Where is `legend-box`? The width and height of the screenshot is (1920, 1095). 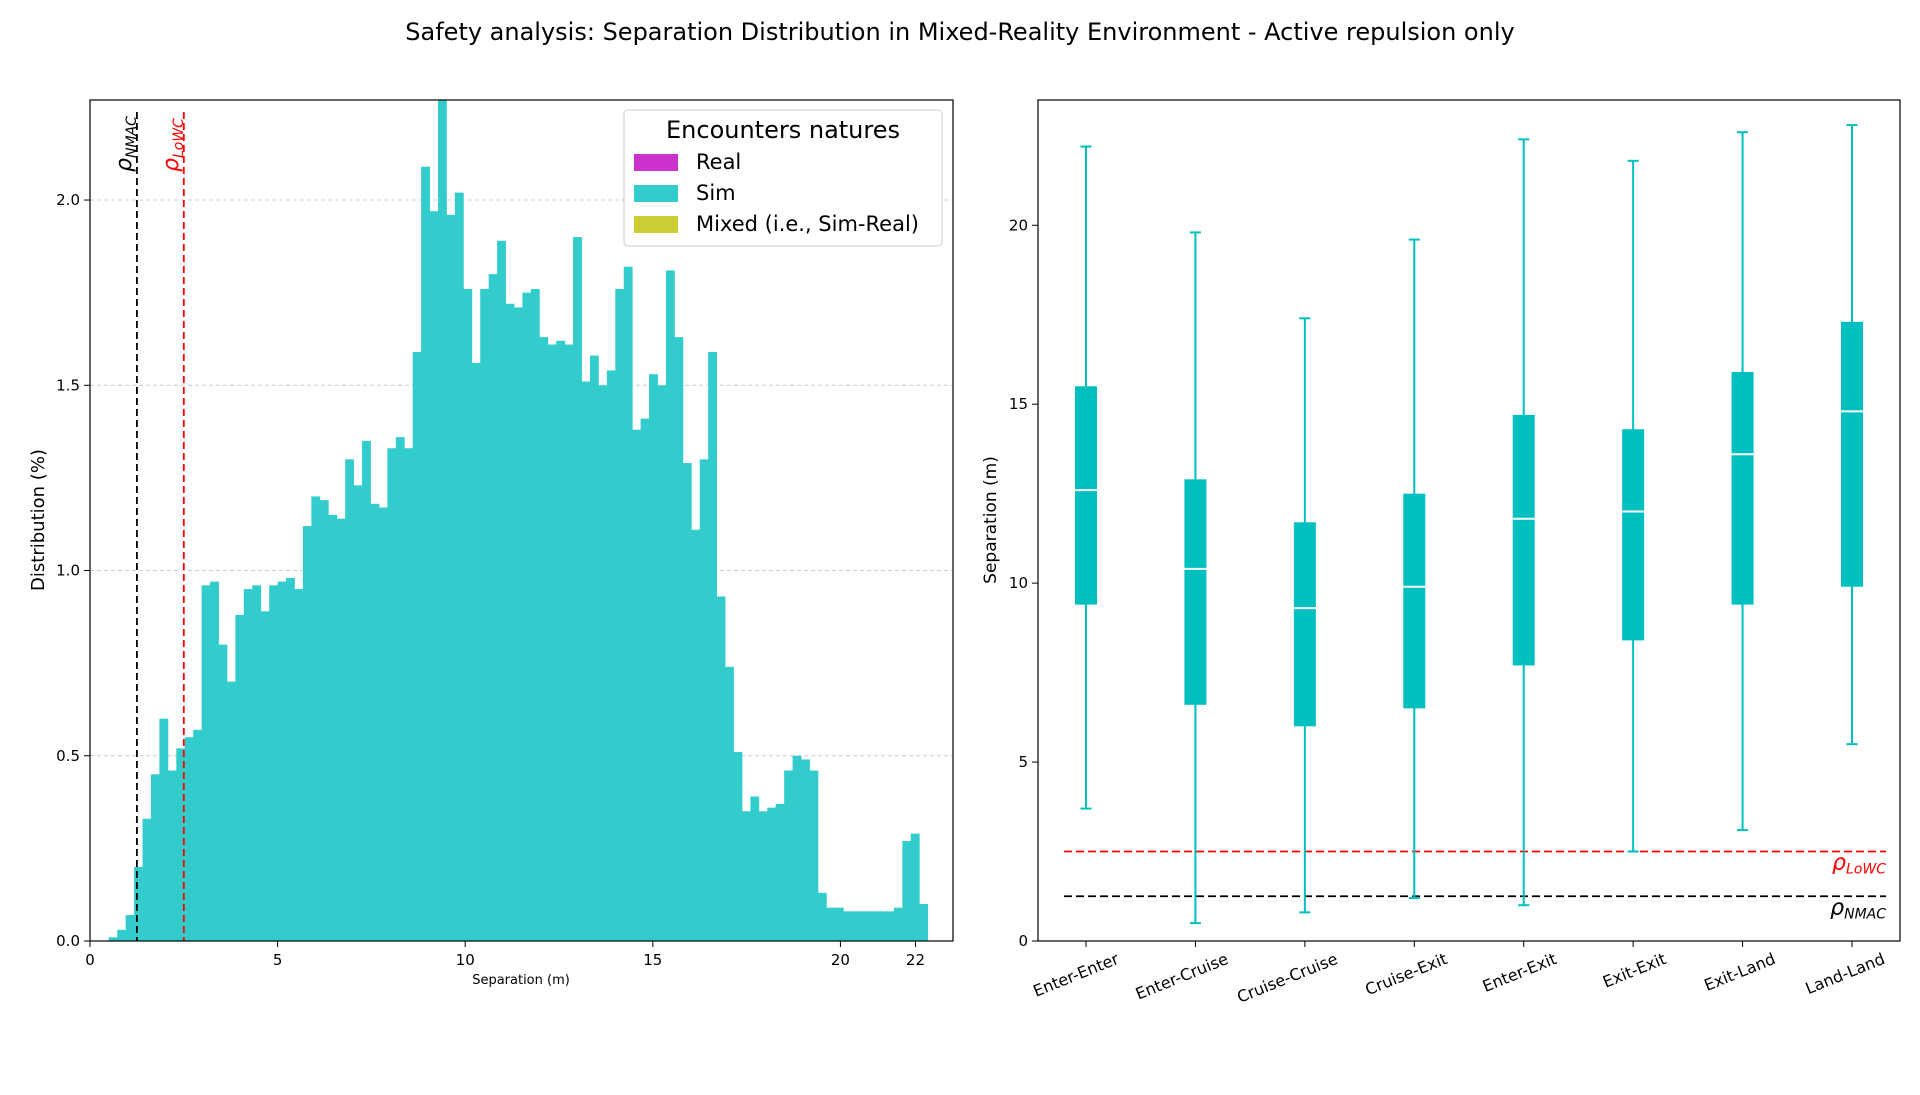
legend-box is located at coordinates (783, 178).